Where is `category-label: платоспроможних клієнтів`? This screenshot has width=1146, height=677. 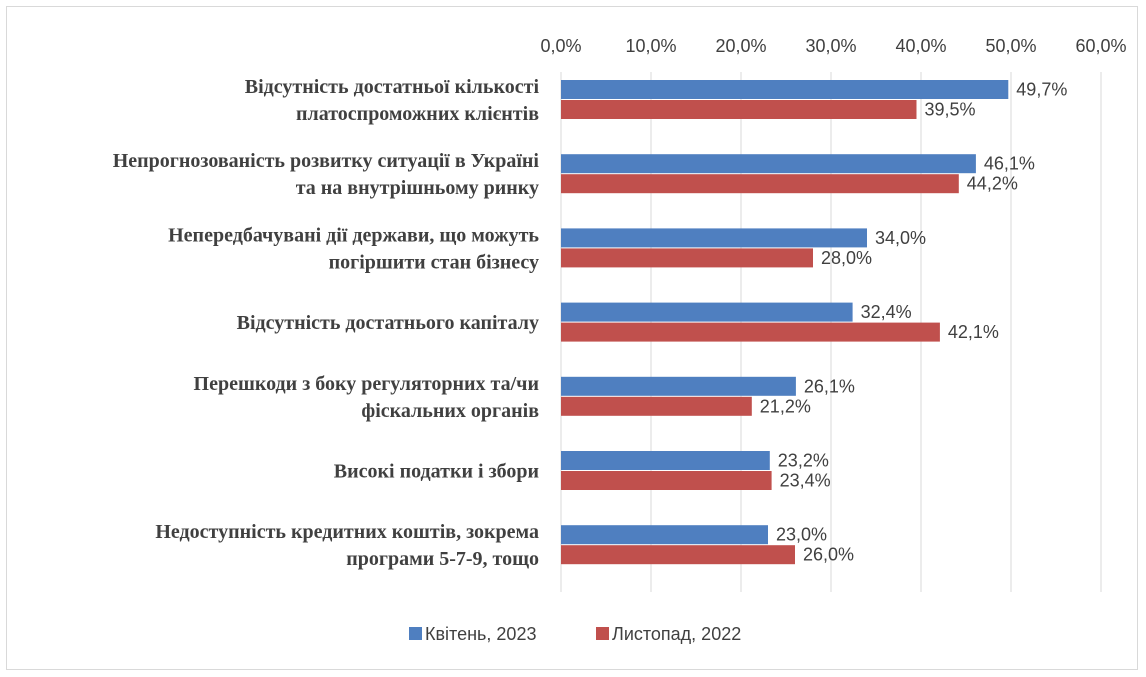 category-label: платоспроможних клієнтів is located at coordinates (417, 114).